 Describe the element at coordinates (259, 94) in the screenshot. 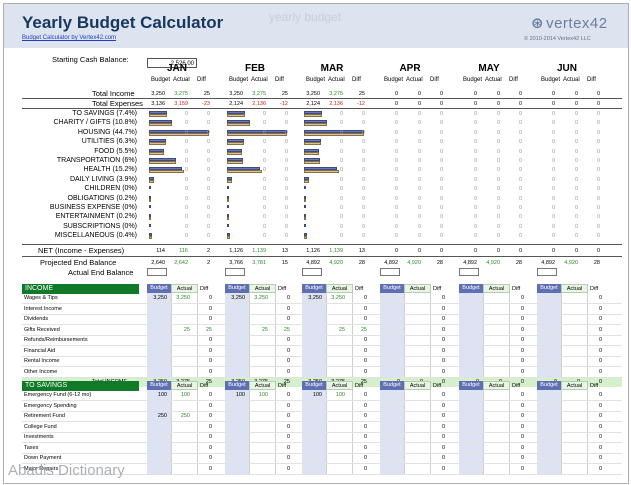

I see `summary-value: 3,275` at that location.